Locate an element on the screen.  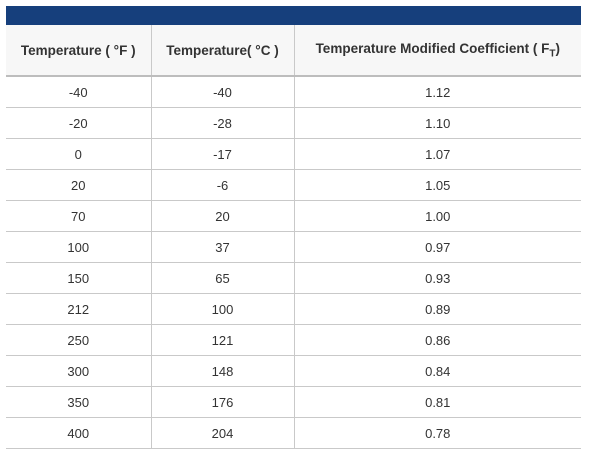
table-cell: 1.00 is located at coordinates (437, 216).